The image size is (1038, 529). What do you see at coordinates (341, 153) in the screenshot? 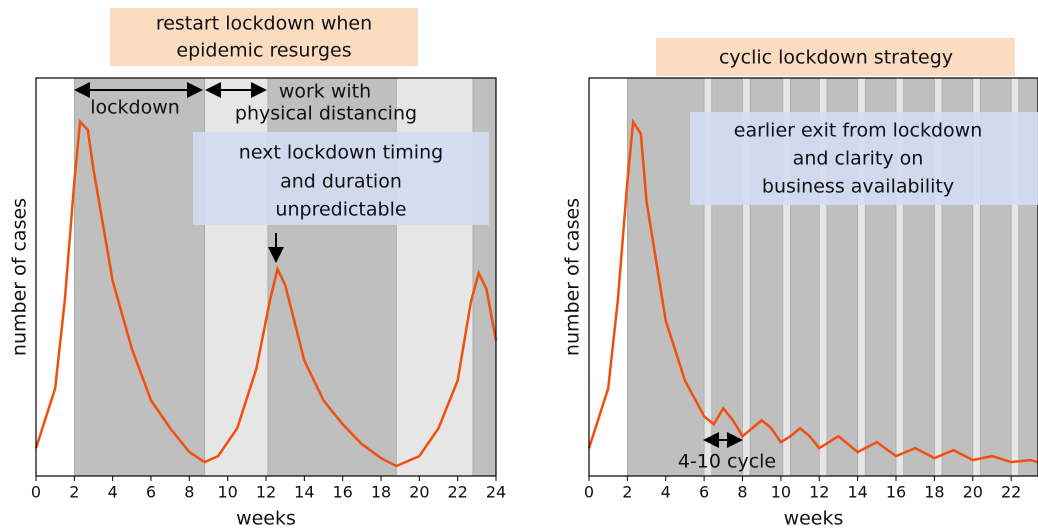
I see `annotation: next lockdown timing` at bounding box center [341, 153].